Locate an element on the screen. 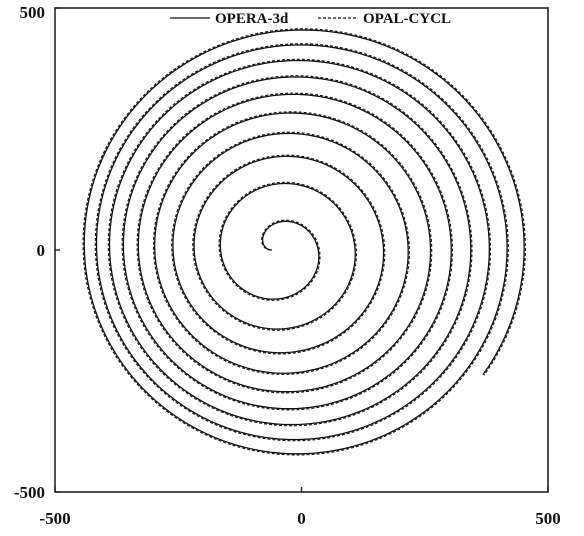  x-tick-label: 500 is located at coordinates (548, 518).